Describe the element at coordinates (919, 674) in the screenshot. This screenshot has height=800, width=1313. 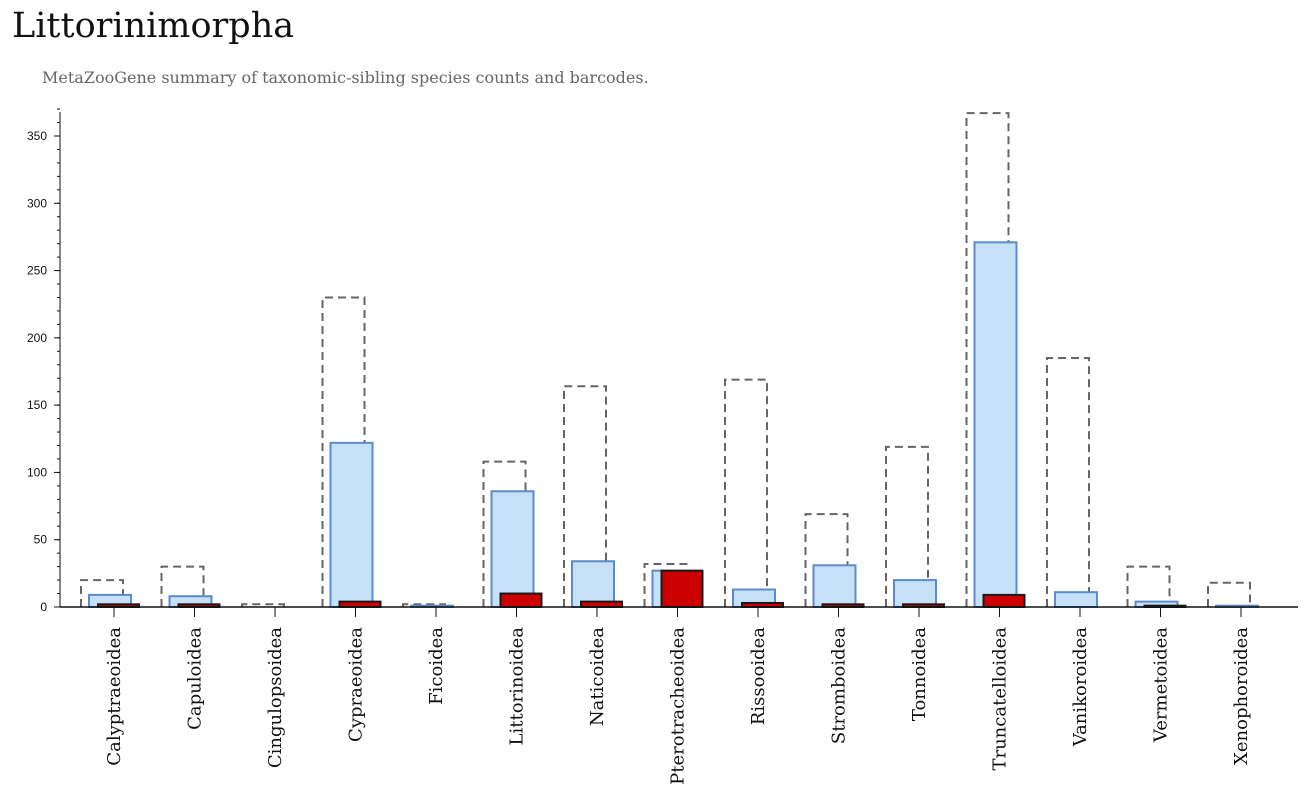
I see `x-tick-label-tonnoidea: Tonnoidea` at that location.